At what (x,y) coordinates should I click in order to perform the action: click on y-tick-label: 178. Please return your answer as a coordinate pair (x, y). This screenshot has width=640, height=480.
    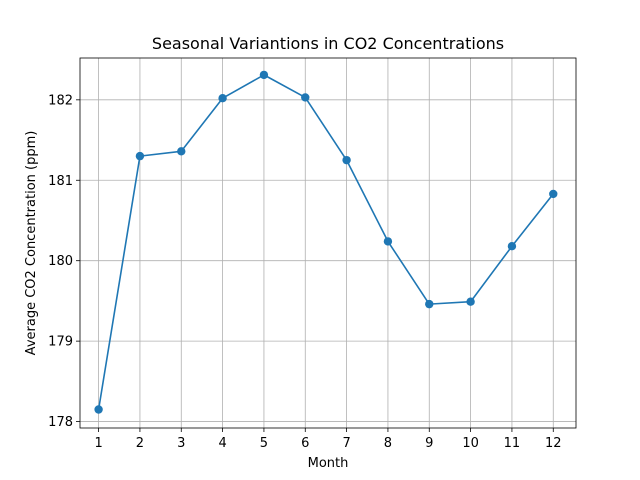
    Looking at the image, I should click on (60, 422).